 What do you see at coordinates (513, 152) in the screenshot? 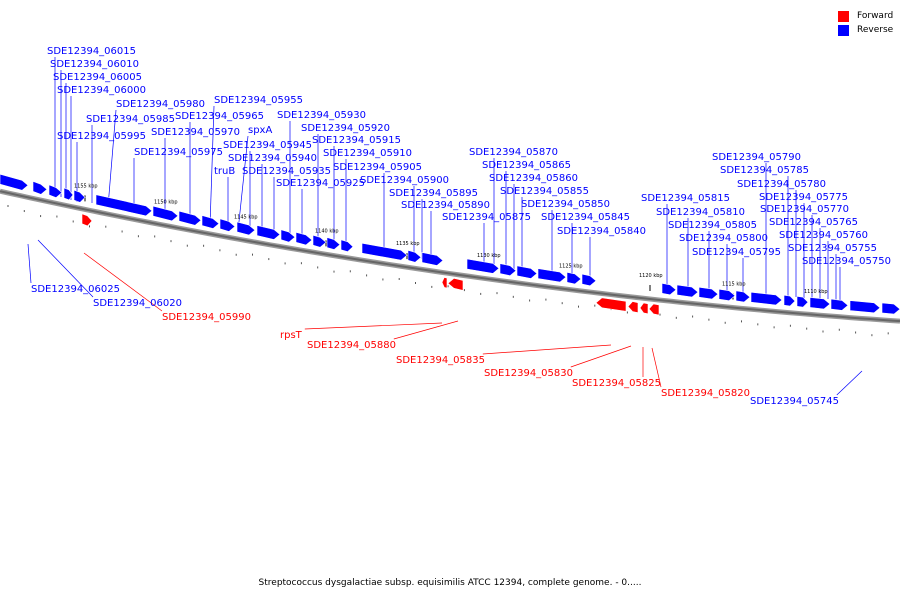
I see `gene-label: SDE12394_05870` at bounding box center [513, 152].